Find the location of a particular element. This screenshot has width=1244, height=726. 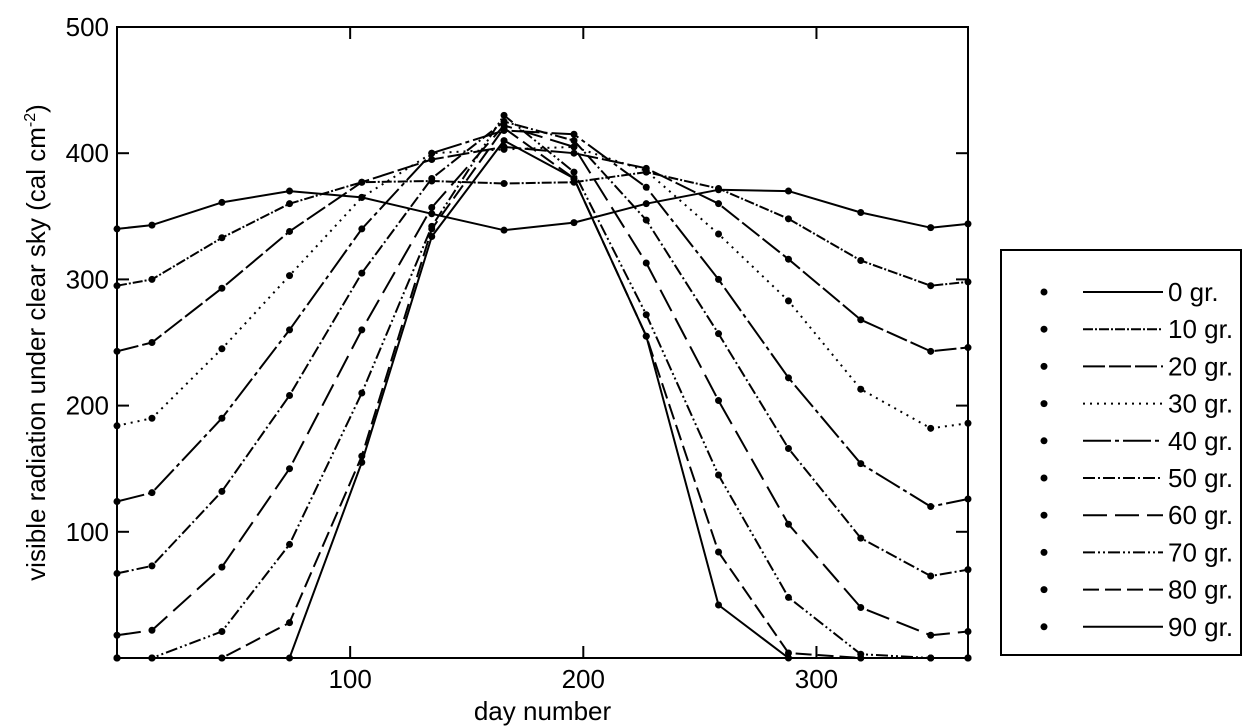

y-tick-label: 300 is located at coordinates (87, 279).